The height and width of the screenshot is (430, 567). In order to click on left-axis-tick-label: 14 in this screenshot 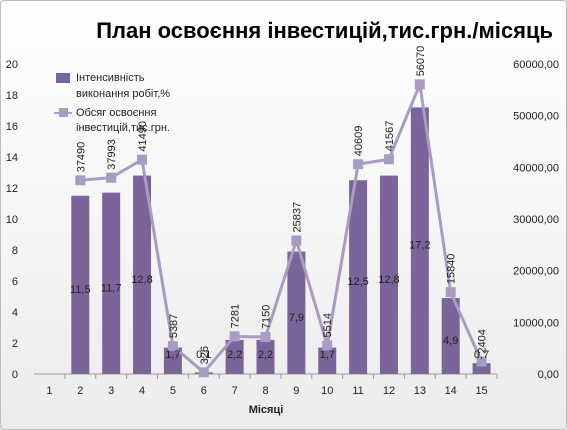, I will do `click(12, 158)`.